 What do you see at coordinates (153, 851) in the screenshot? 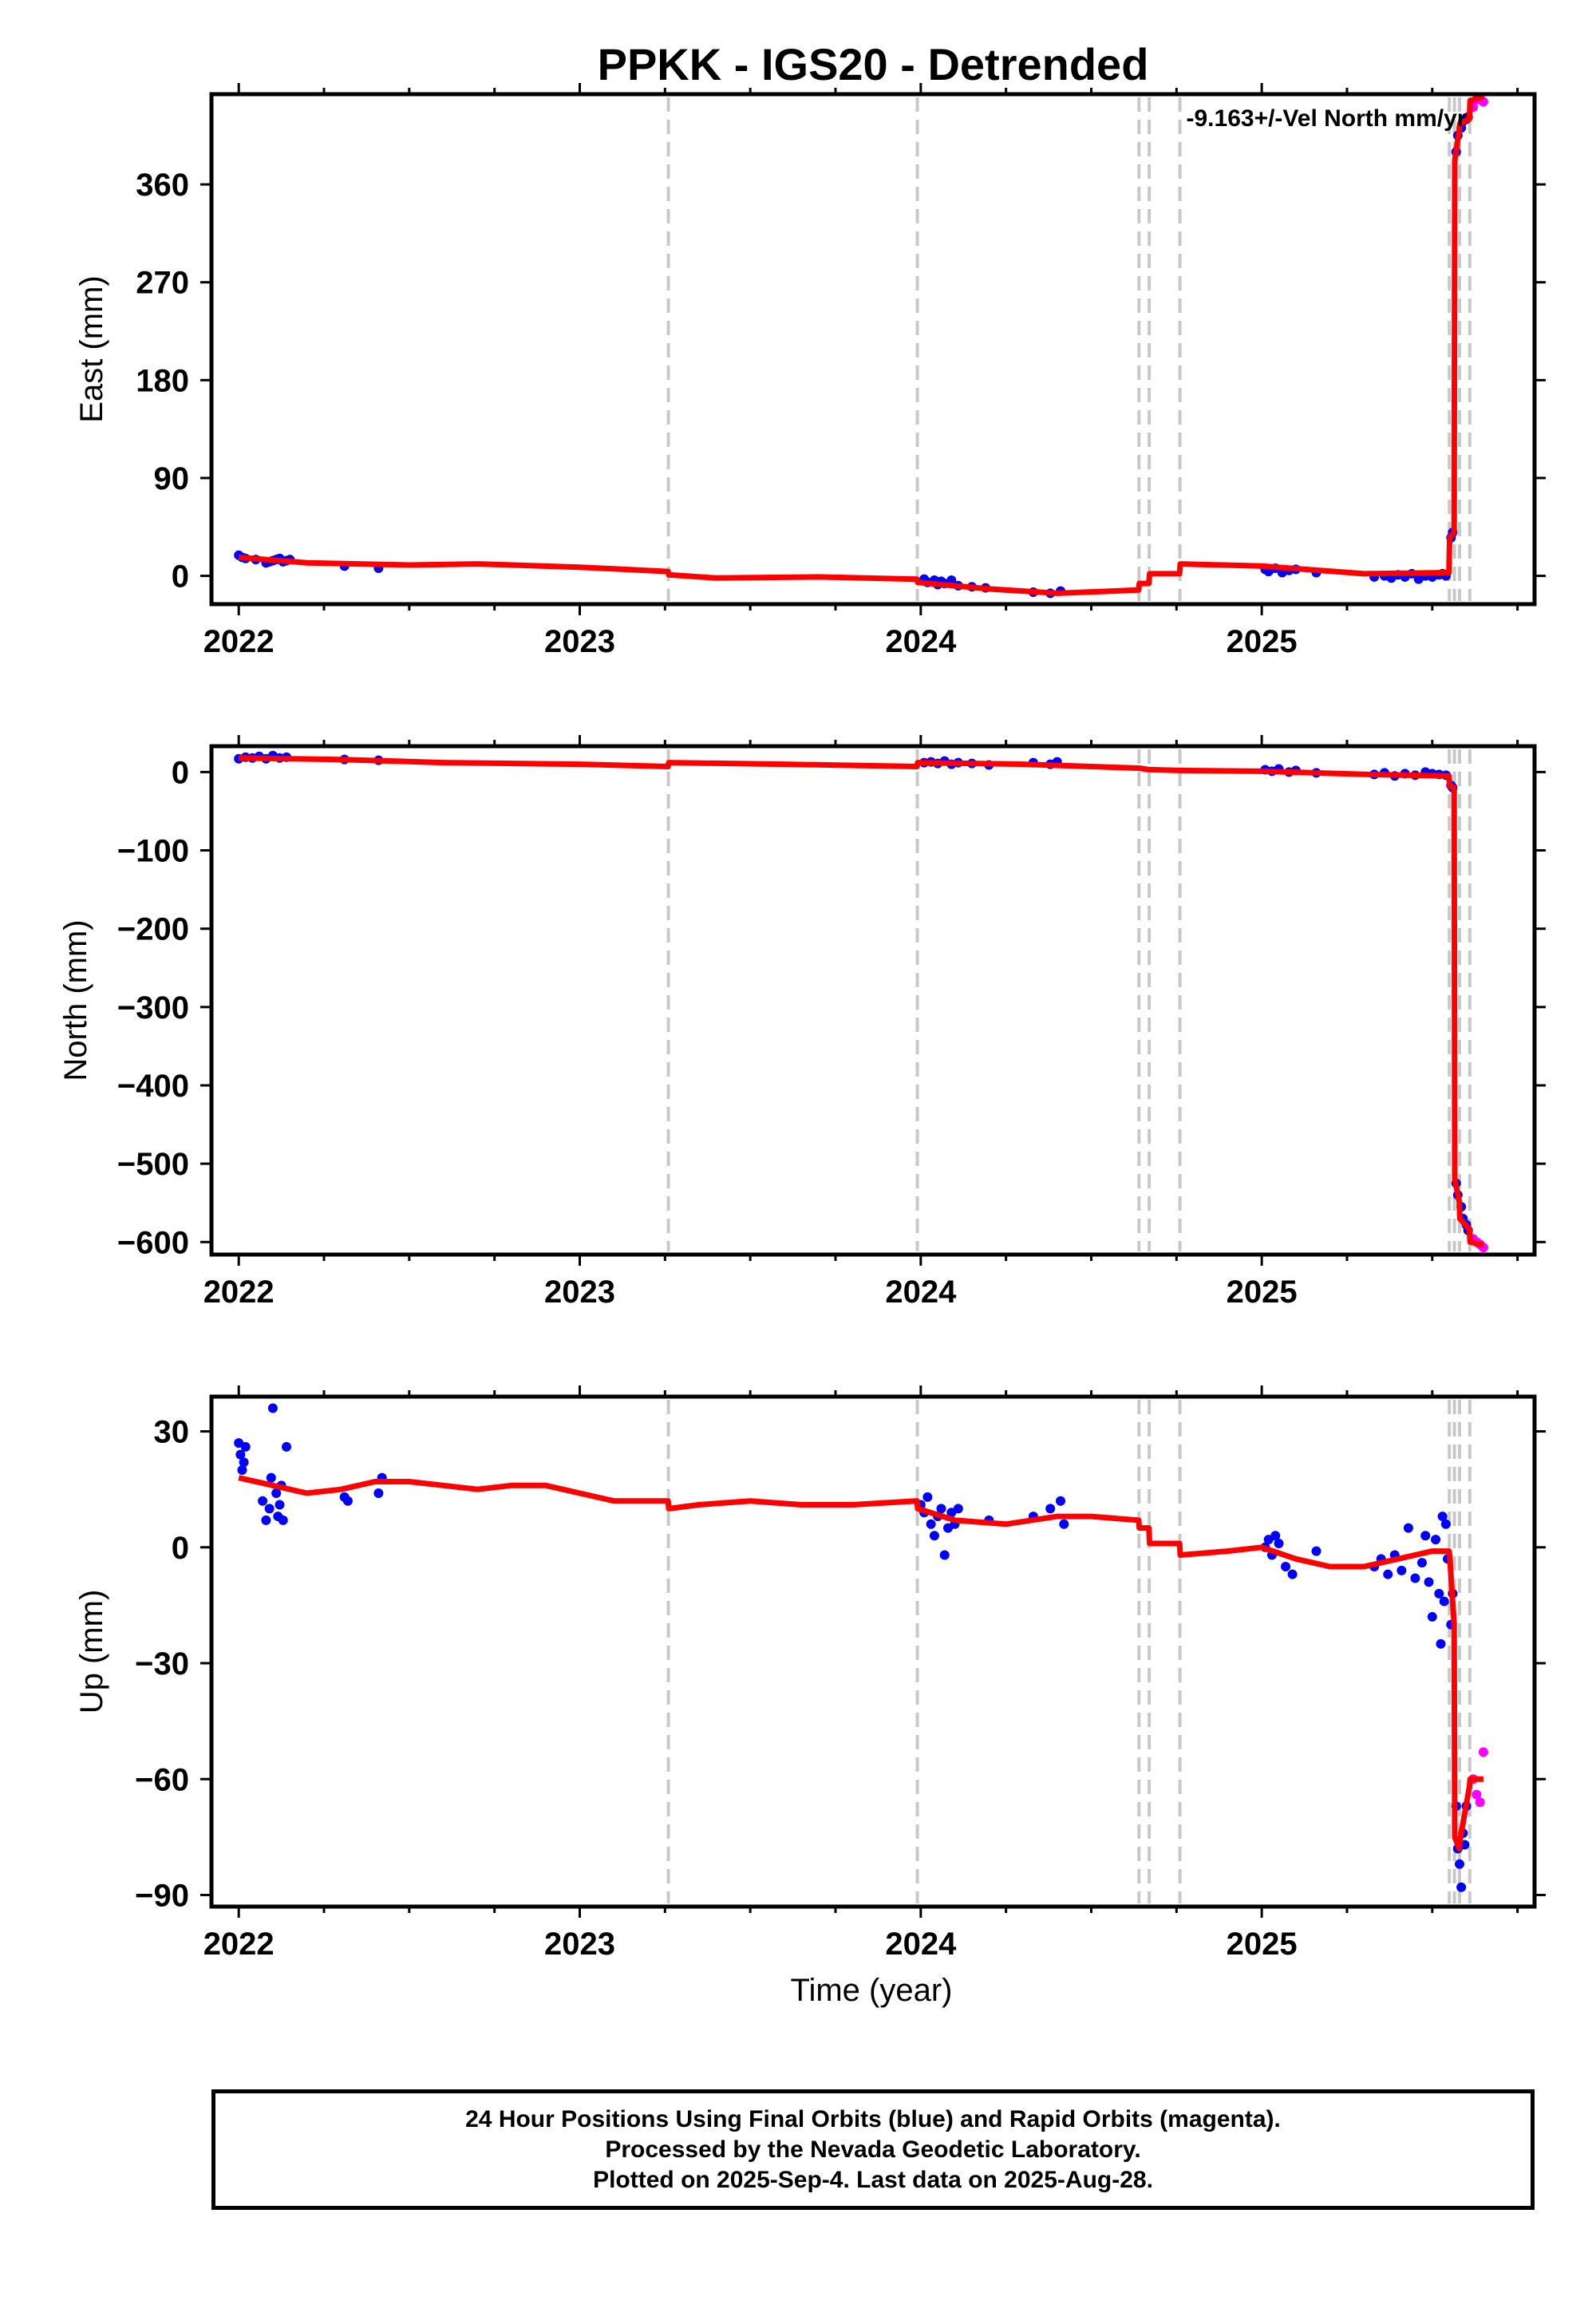
I see `y-tick-label: −100` at bounding box center [153, 851].